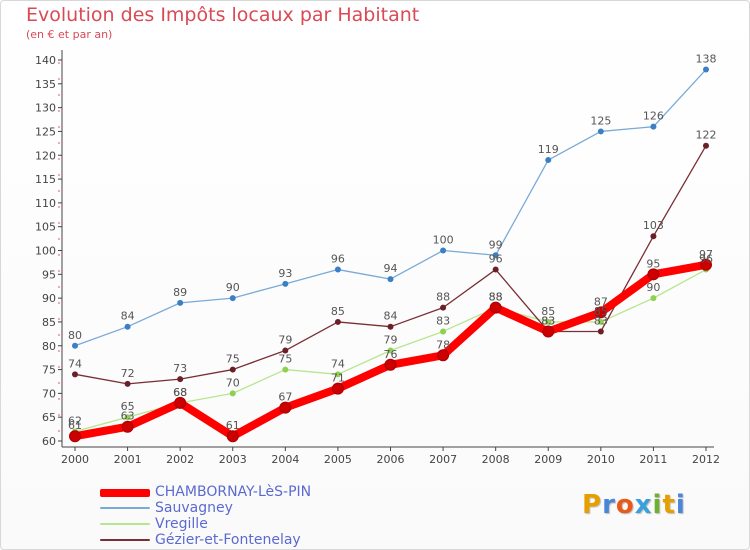  I want to click on data-label: 95, so click(653, 263).